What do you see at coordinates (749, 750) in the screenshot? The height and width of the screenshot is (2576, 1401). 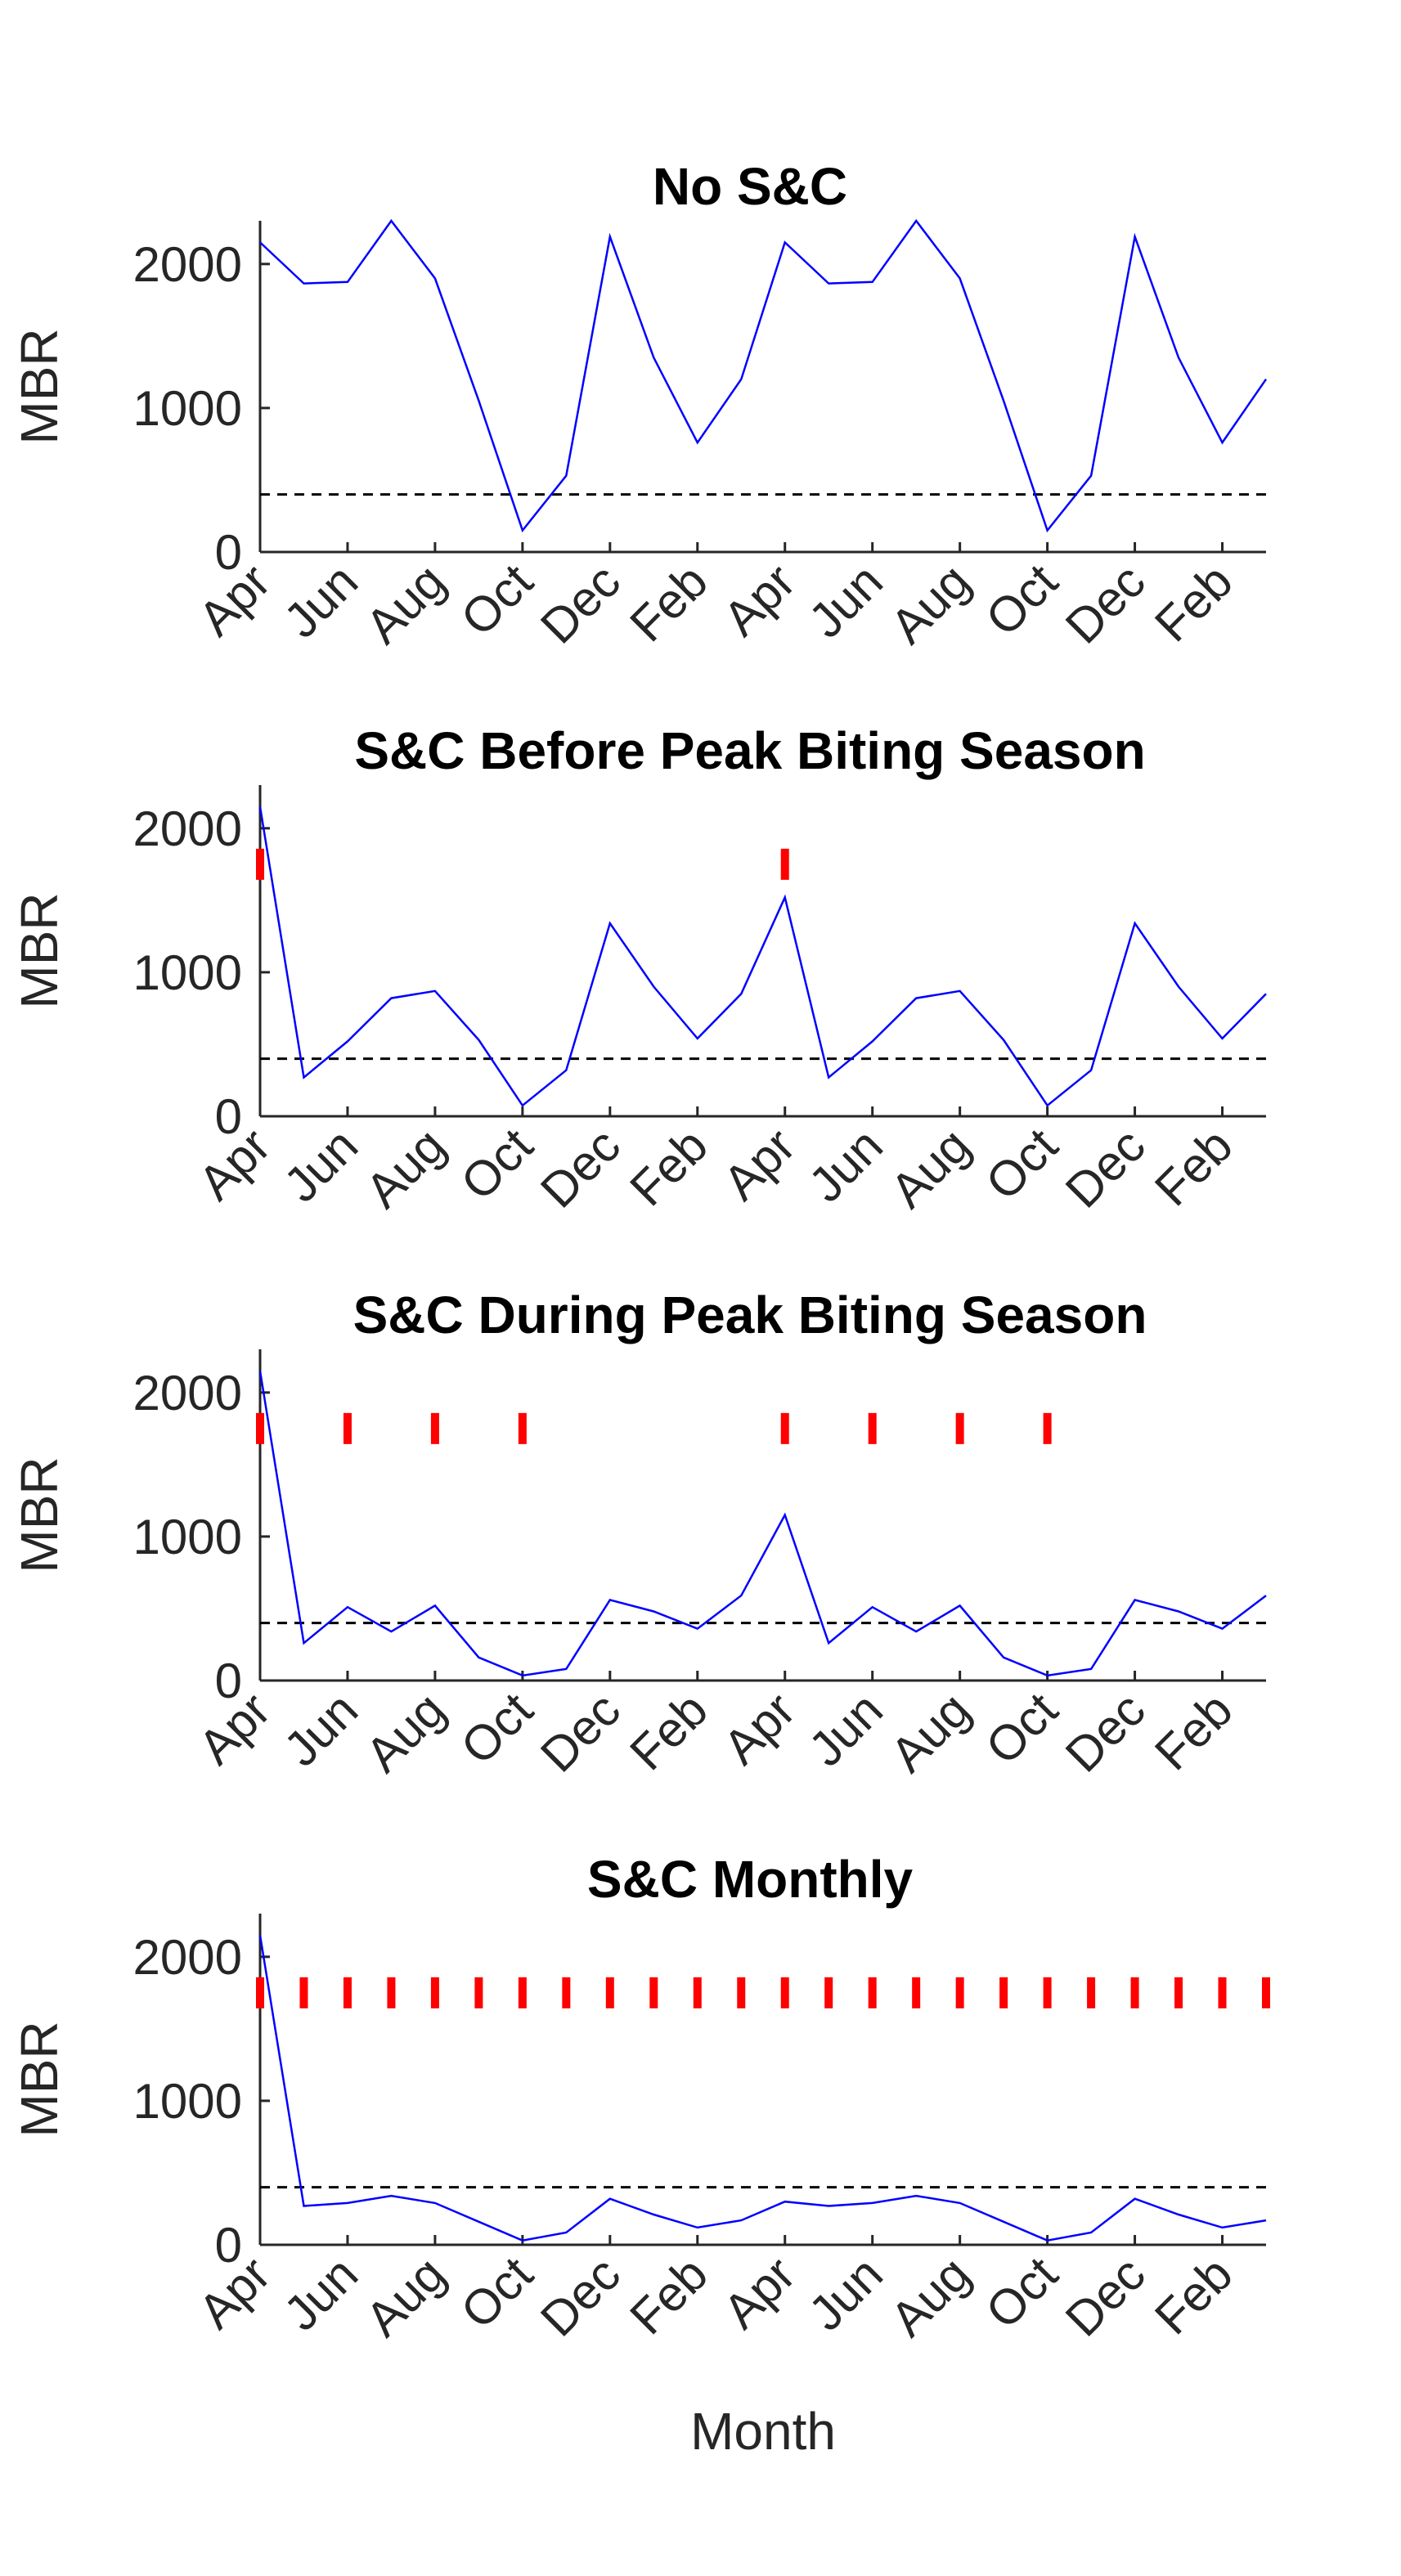 I see `panel-title: S&C Before Peak Biting Season` at bounding box center [749, 750].